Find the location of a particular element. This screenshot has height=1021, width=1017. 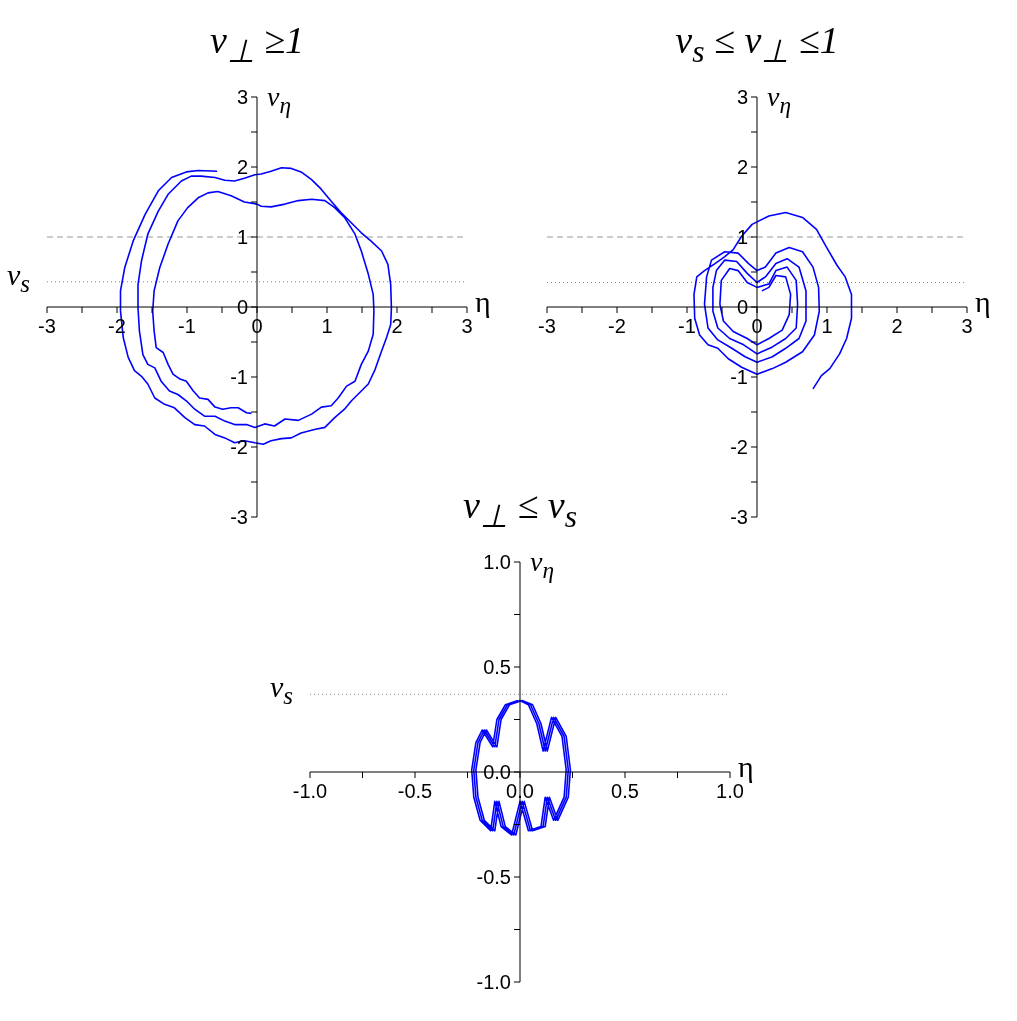

y-tick-label: 1 is located at coordinates (242, 237).